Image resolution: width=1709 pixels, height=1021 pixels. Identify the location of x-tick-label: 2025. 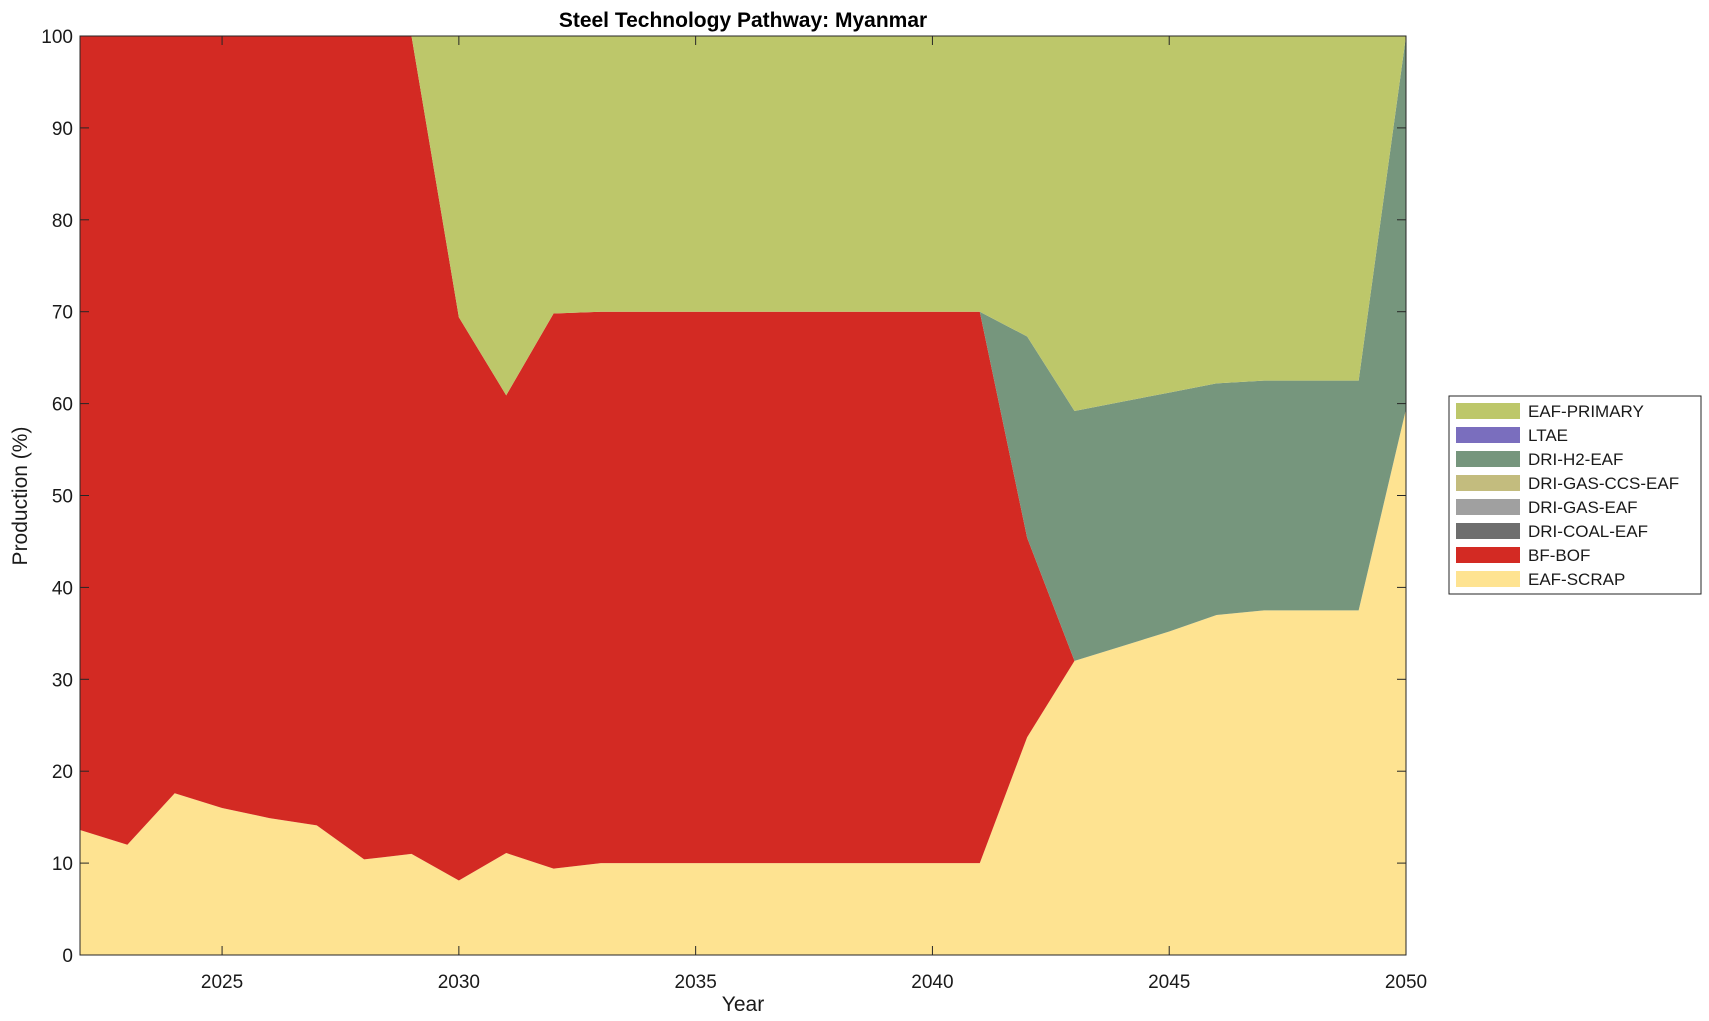
(222, 982).